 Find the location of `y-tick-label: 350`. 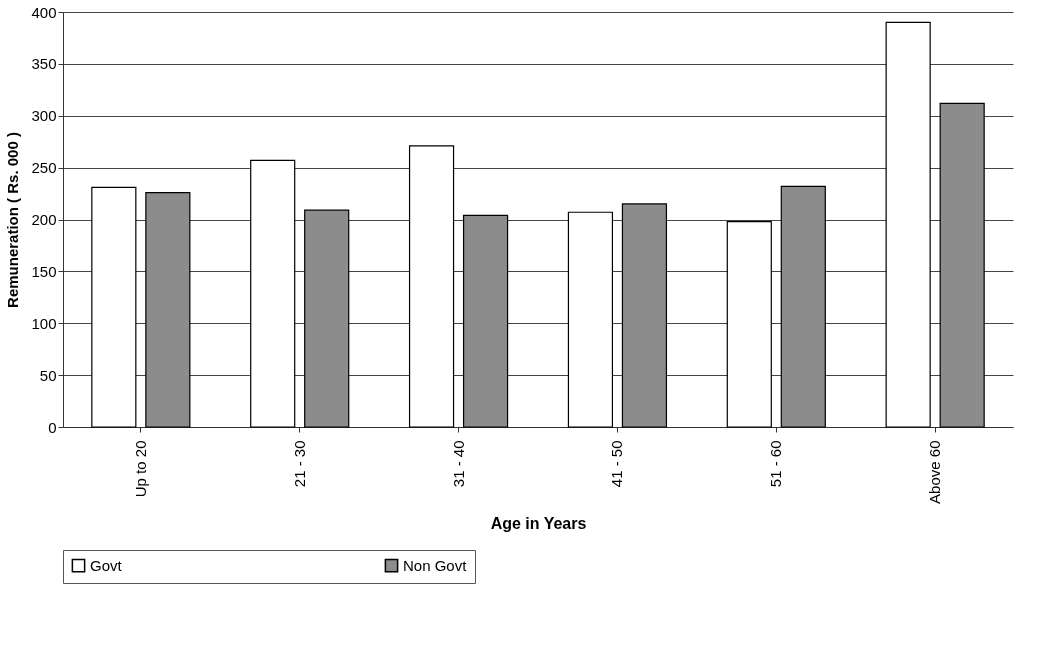

y-tick-label: 350 is located at coordinates (44, 64).